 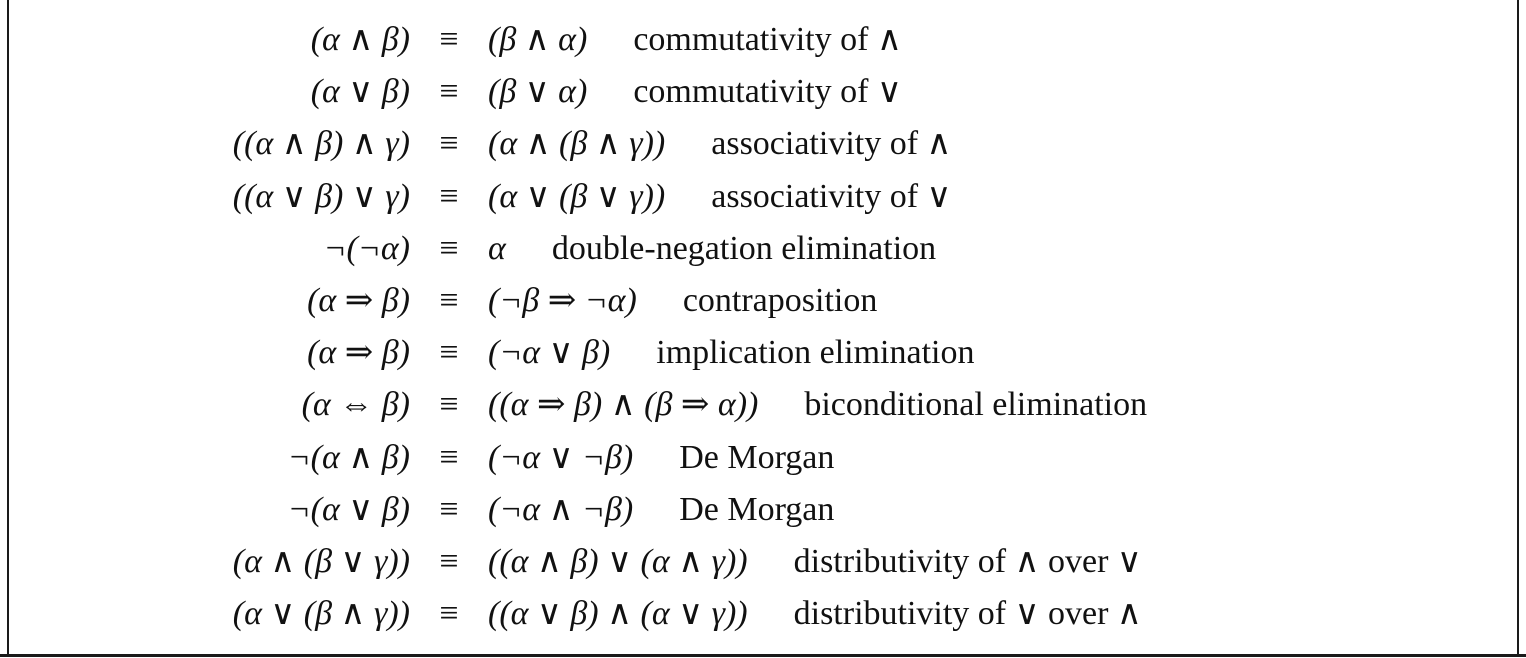 What do you see at coordinates (321, 196) in the screenshot?
I see `row-lhs: ((α ∨ β) ∨ γ)` at bounding box center [321, 196].